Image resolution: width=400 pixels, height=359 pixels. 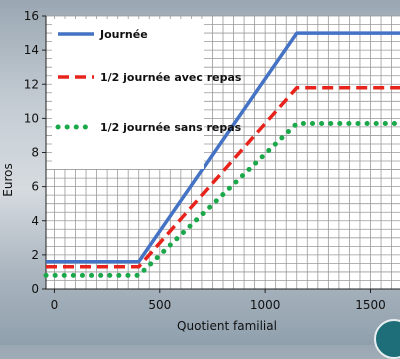 What do you see at coordinates (31, 16) in the screenshot?
I see `y-tick-label: 16` at bounding box center [31, 16].